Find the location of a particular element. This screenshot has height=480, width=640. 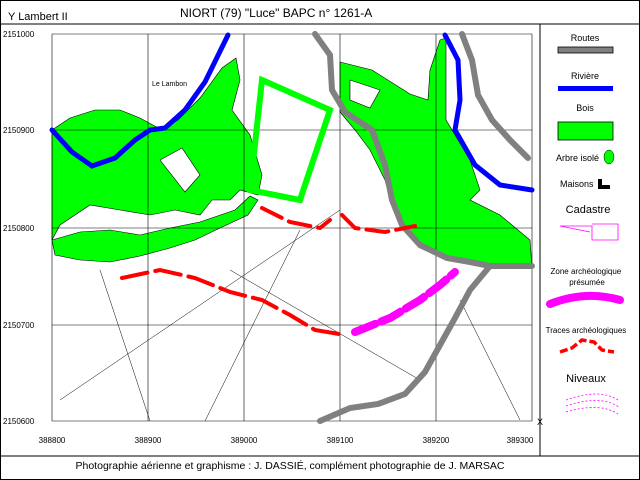

x-tick-389100: 389100 is located at coordinates (340, 440).